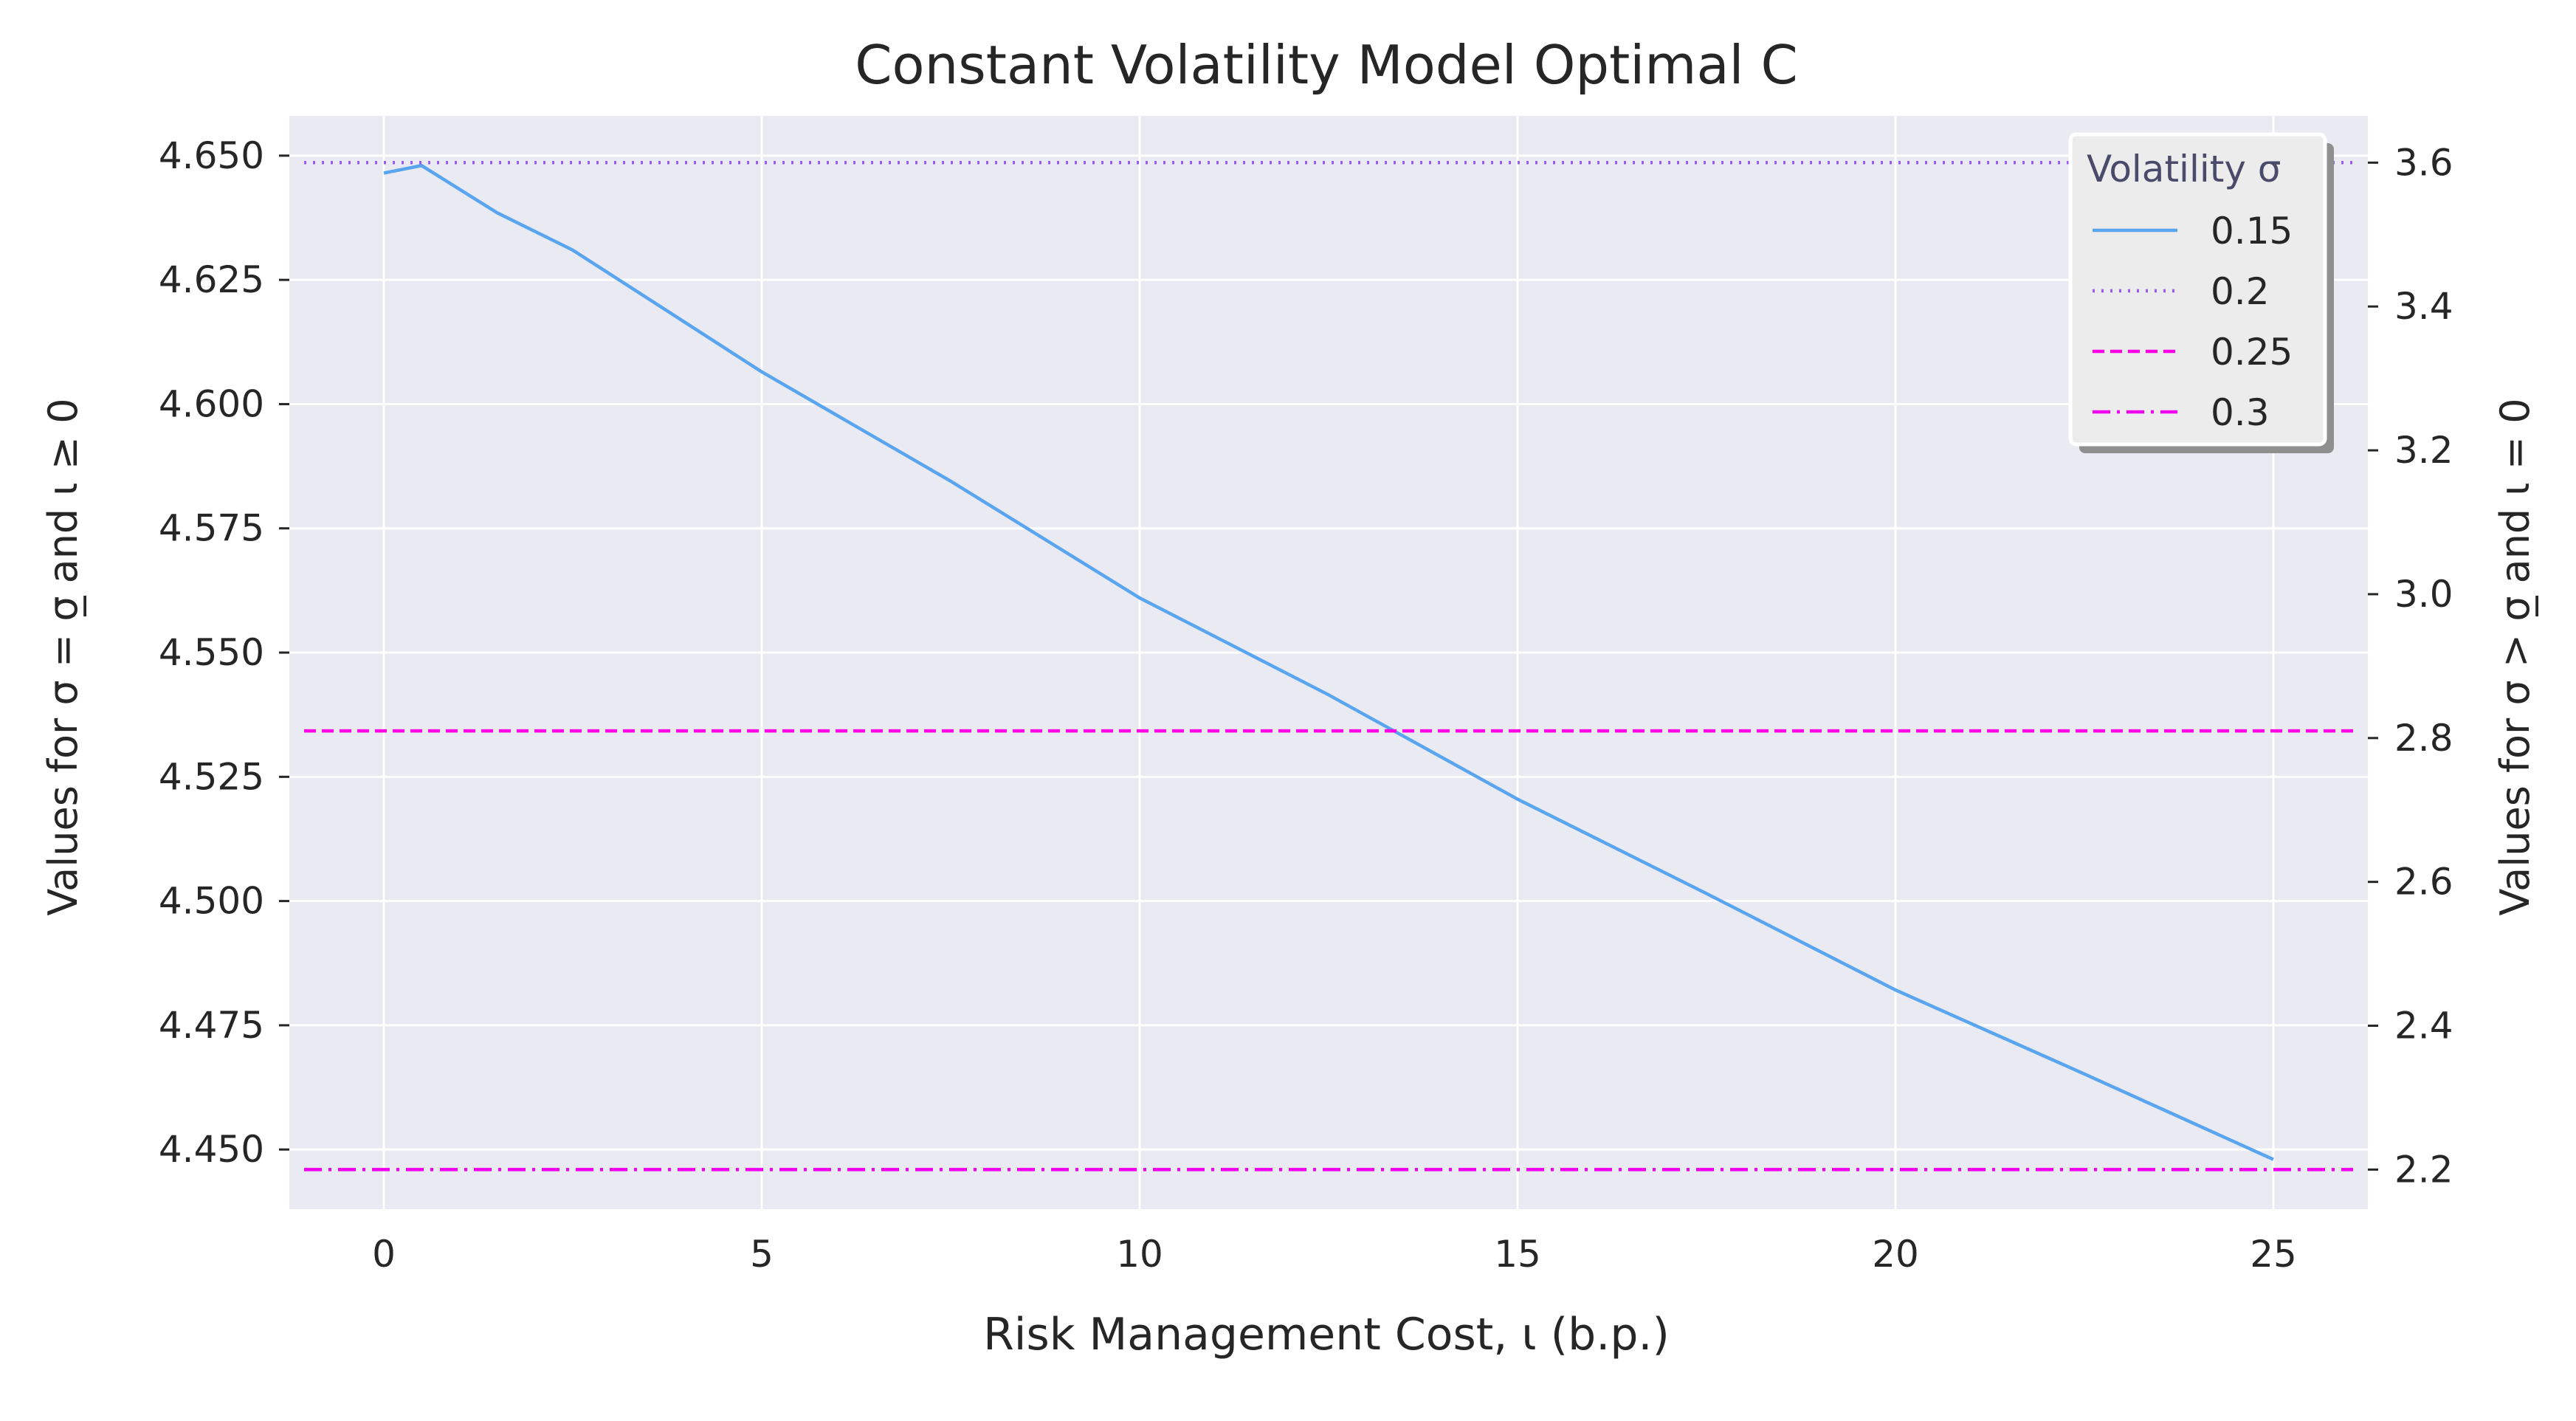 Image resolution: width=2576 pixels, height=1421 pixels. What do you see at coordinates (1335, 1254) in the screenshot?
I see `x-axis-ticks: 0 5 10 15 20 25` at bounding box center [1335, 1254].